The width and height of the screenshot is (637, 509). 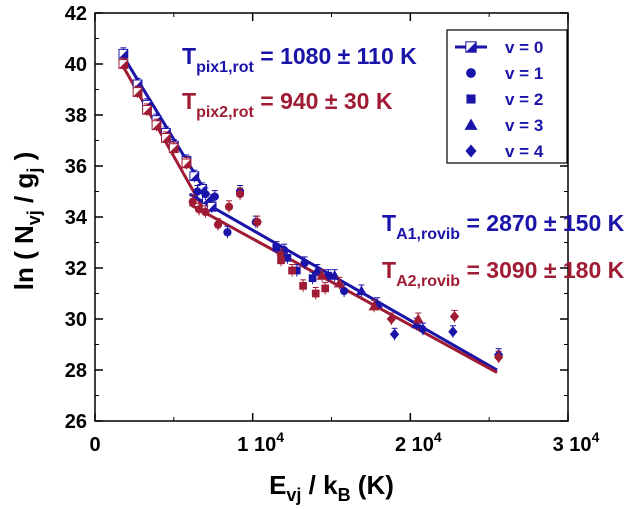 I want to click on legend-marker-triangle, so click(x=471, y=124).